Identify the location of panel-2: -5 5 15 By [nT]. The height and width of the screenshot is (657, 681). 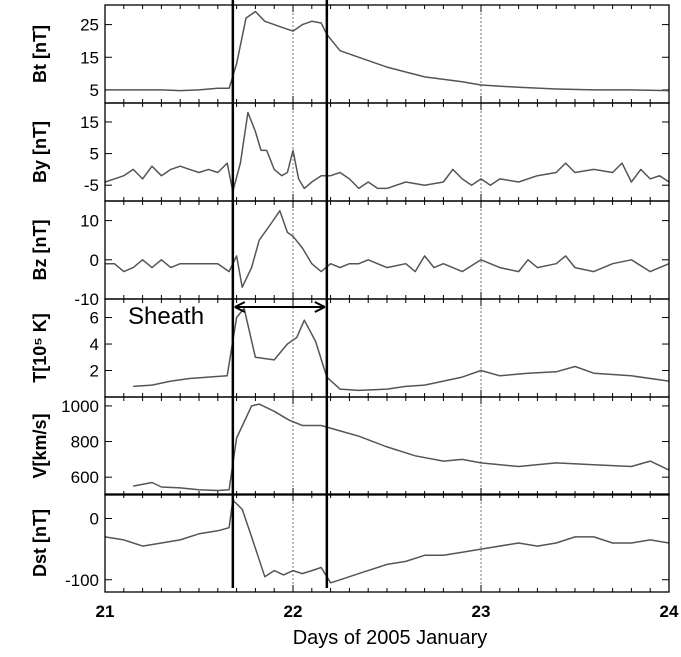
(350, 152).